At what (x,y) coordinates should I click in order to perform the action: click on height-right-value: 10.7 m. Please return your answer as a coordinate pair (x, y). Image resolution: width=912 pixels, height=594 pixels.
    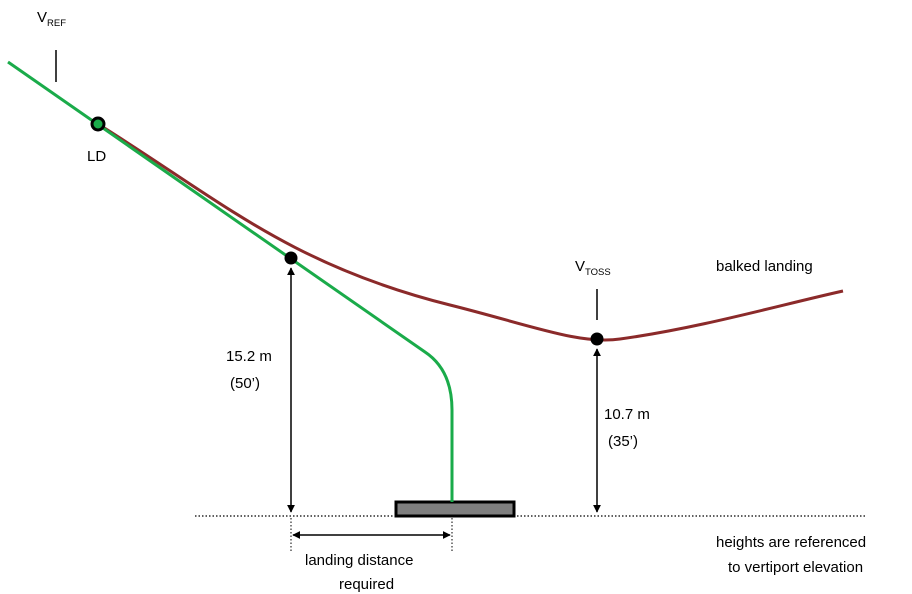
    Looking at the image, I should click on (627, 414).